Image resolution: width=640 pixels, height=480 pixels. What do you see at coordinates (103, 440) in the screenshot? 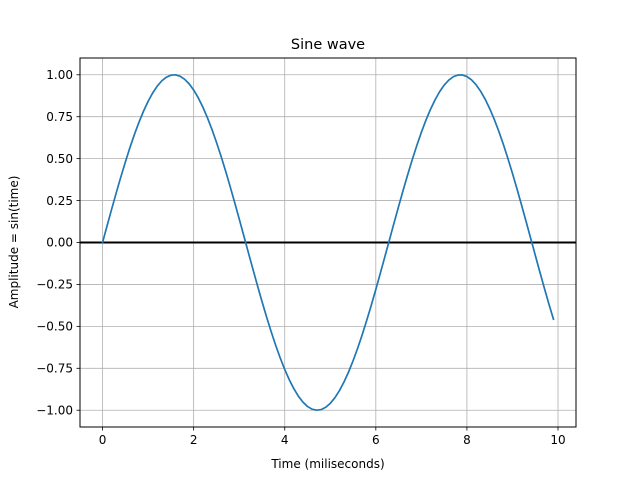
I see `x-tick-label: 0` at bounding box center [103, 440].